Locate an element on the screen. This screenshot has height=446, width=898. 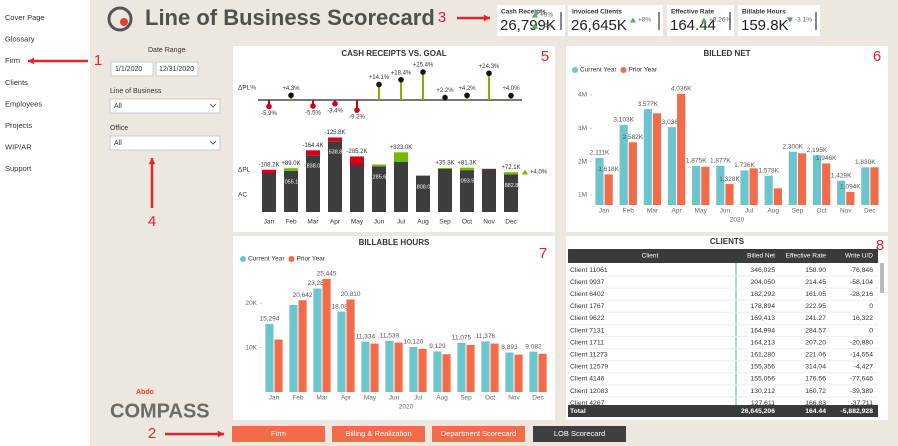
value-label: 1,946K is located at coordinates (826, 158).